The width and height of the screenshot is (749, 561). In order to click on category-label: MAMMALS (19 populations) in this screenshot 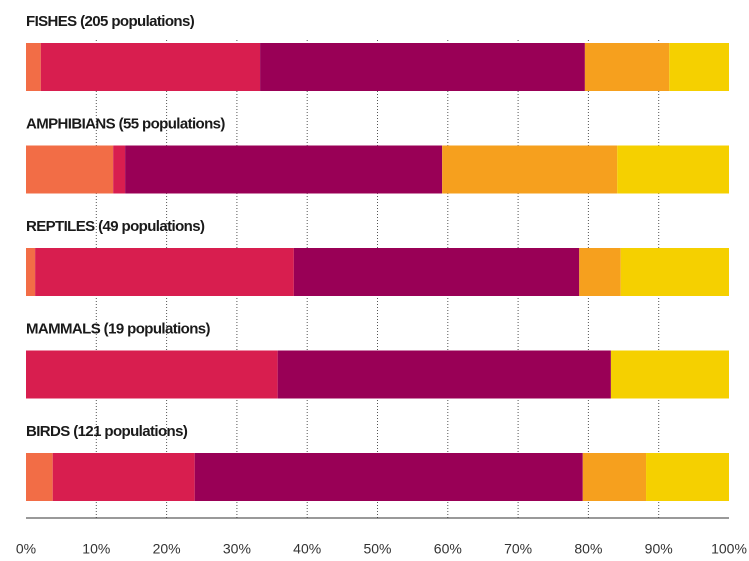, I will do `click(118, 328)`.